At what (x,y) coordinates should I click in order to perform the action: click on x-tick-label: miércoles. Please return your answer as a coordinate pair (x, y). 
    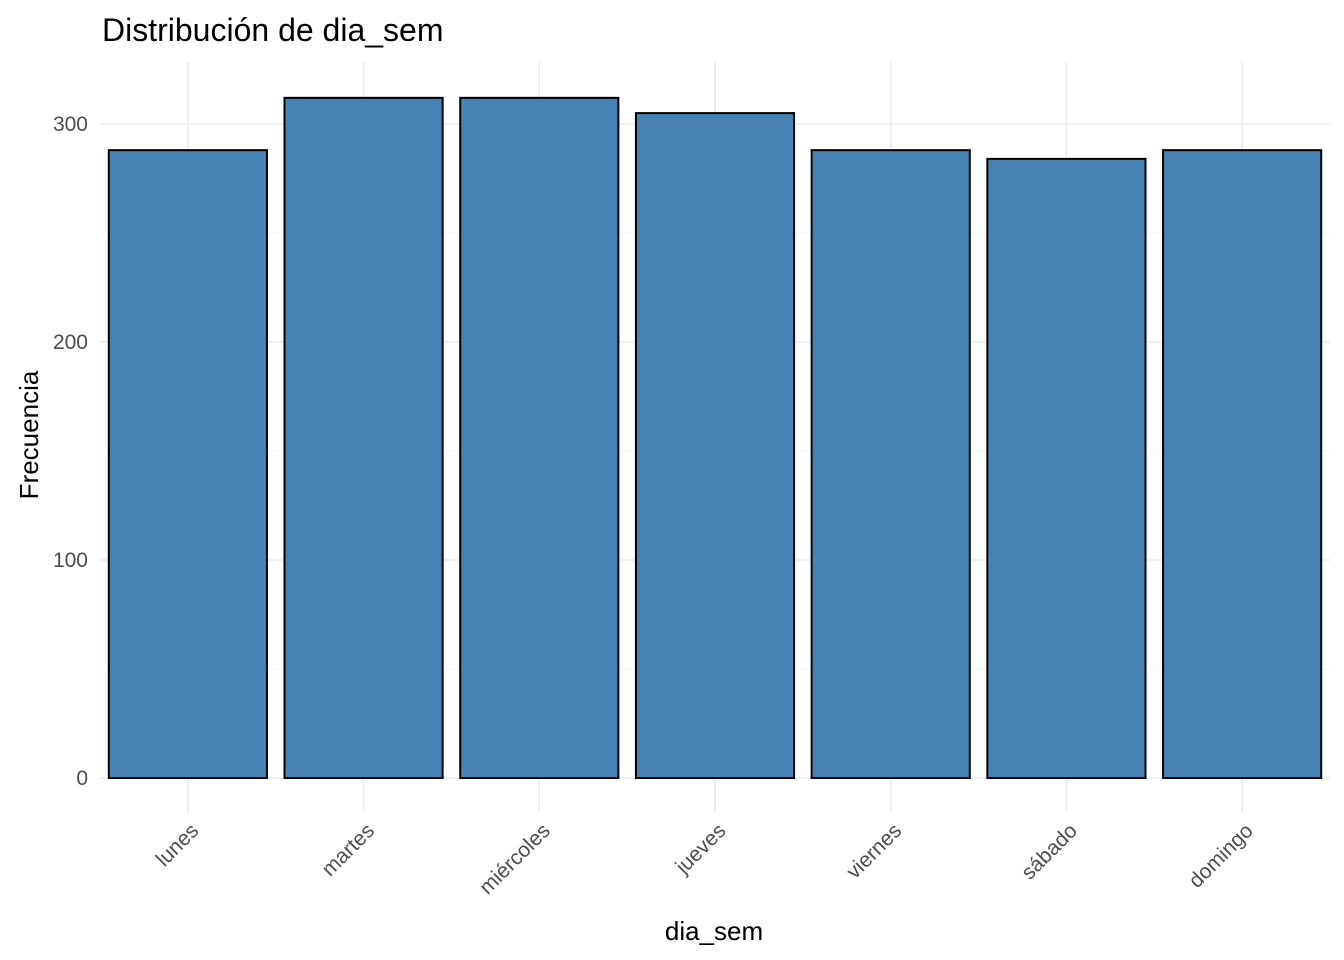
    Looking at the image, I should click on (515, 859).